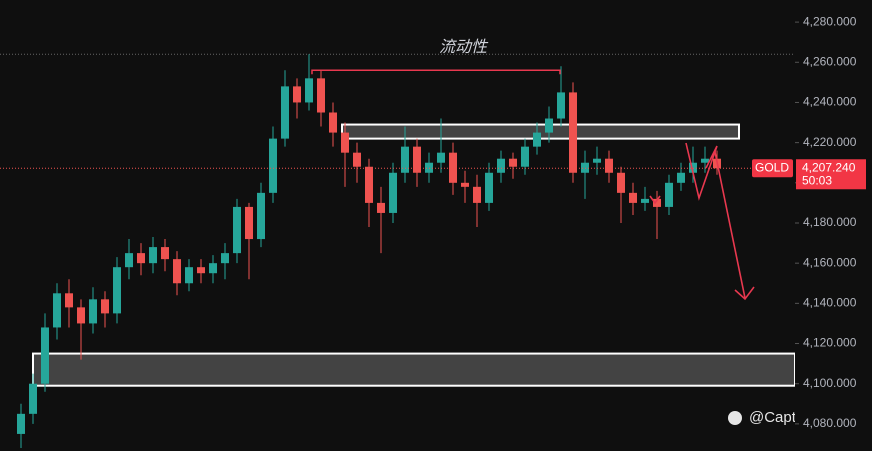 The height and width of the screenshot is (451, 872). I want to click on y-tick-label: 4,280.000, so click(830, 21).